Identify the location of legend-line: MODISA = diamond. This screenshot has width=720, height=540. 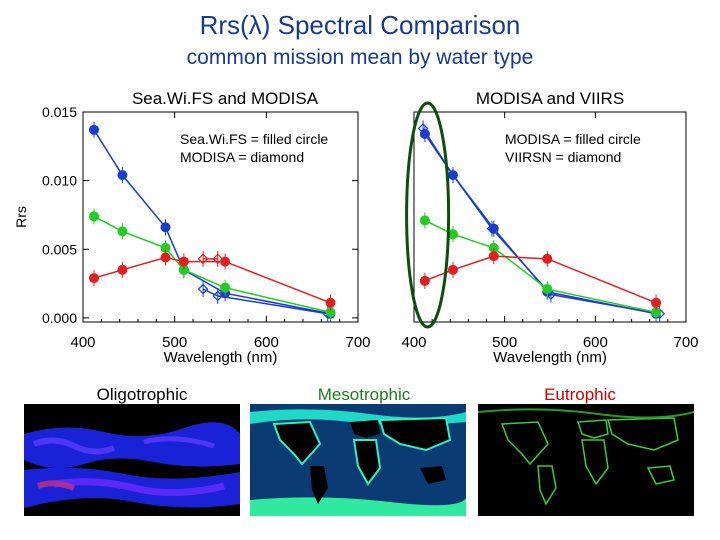
(242, 157).